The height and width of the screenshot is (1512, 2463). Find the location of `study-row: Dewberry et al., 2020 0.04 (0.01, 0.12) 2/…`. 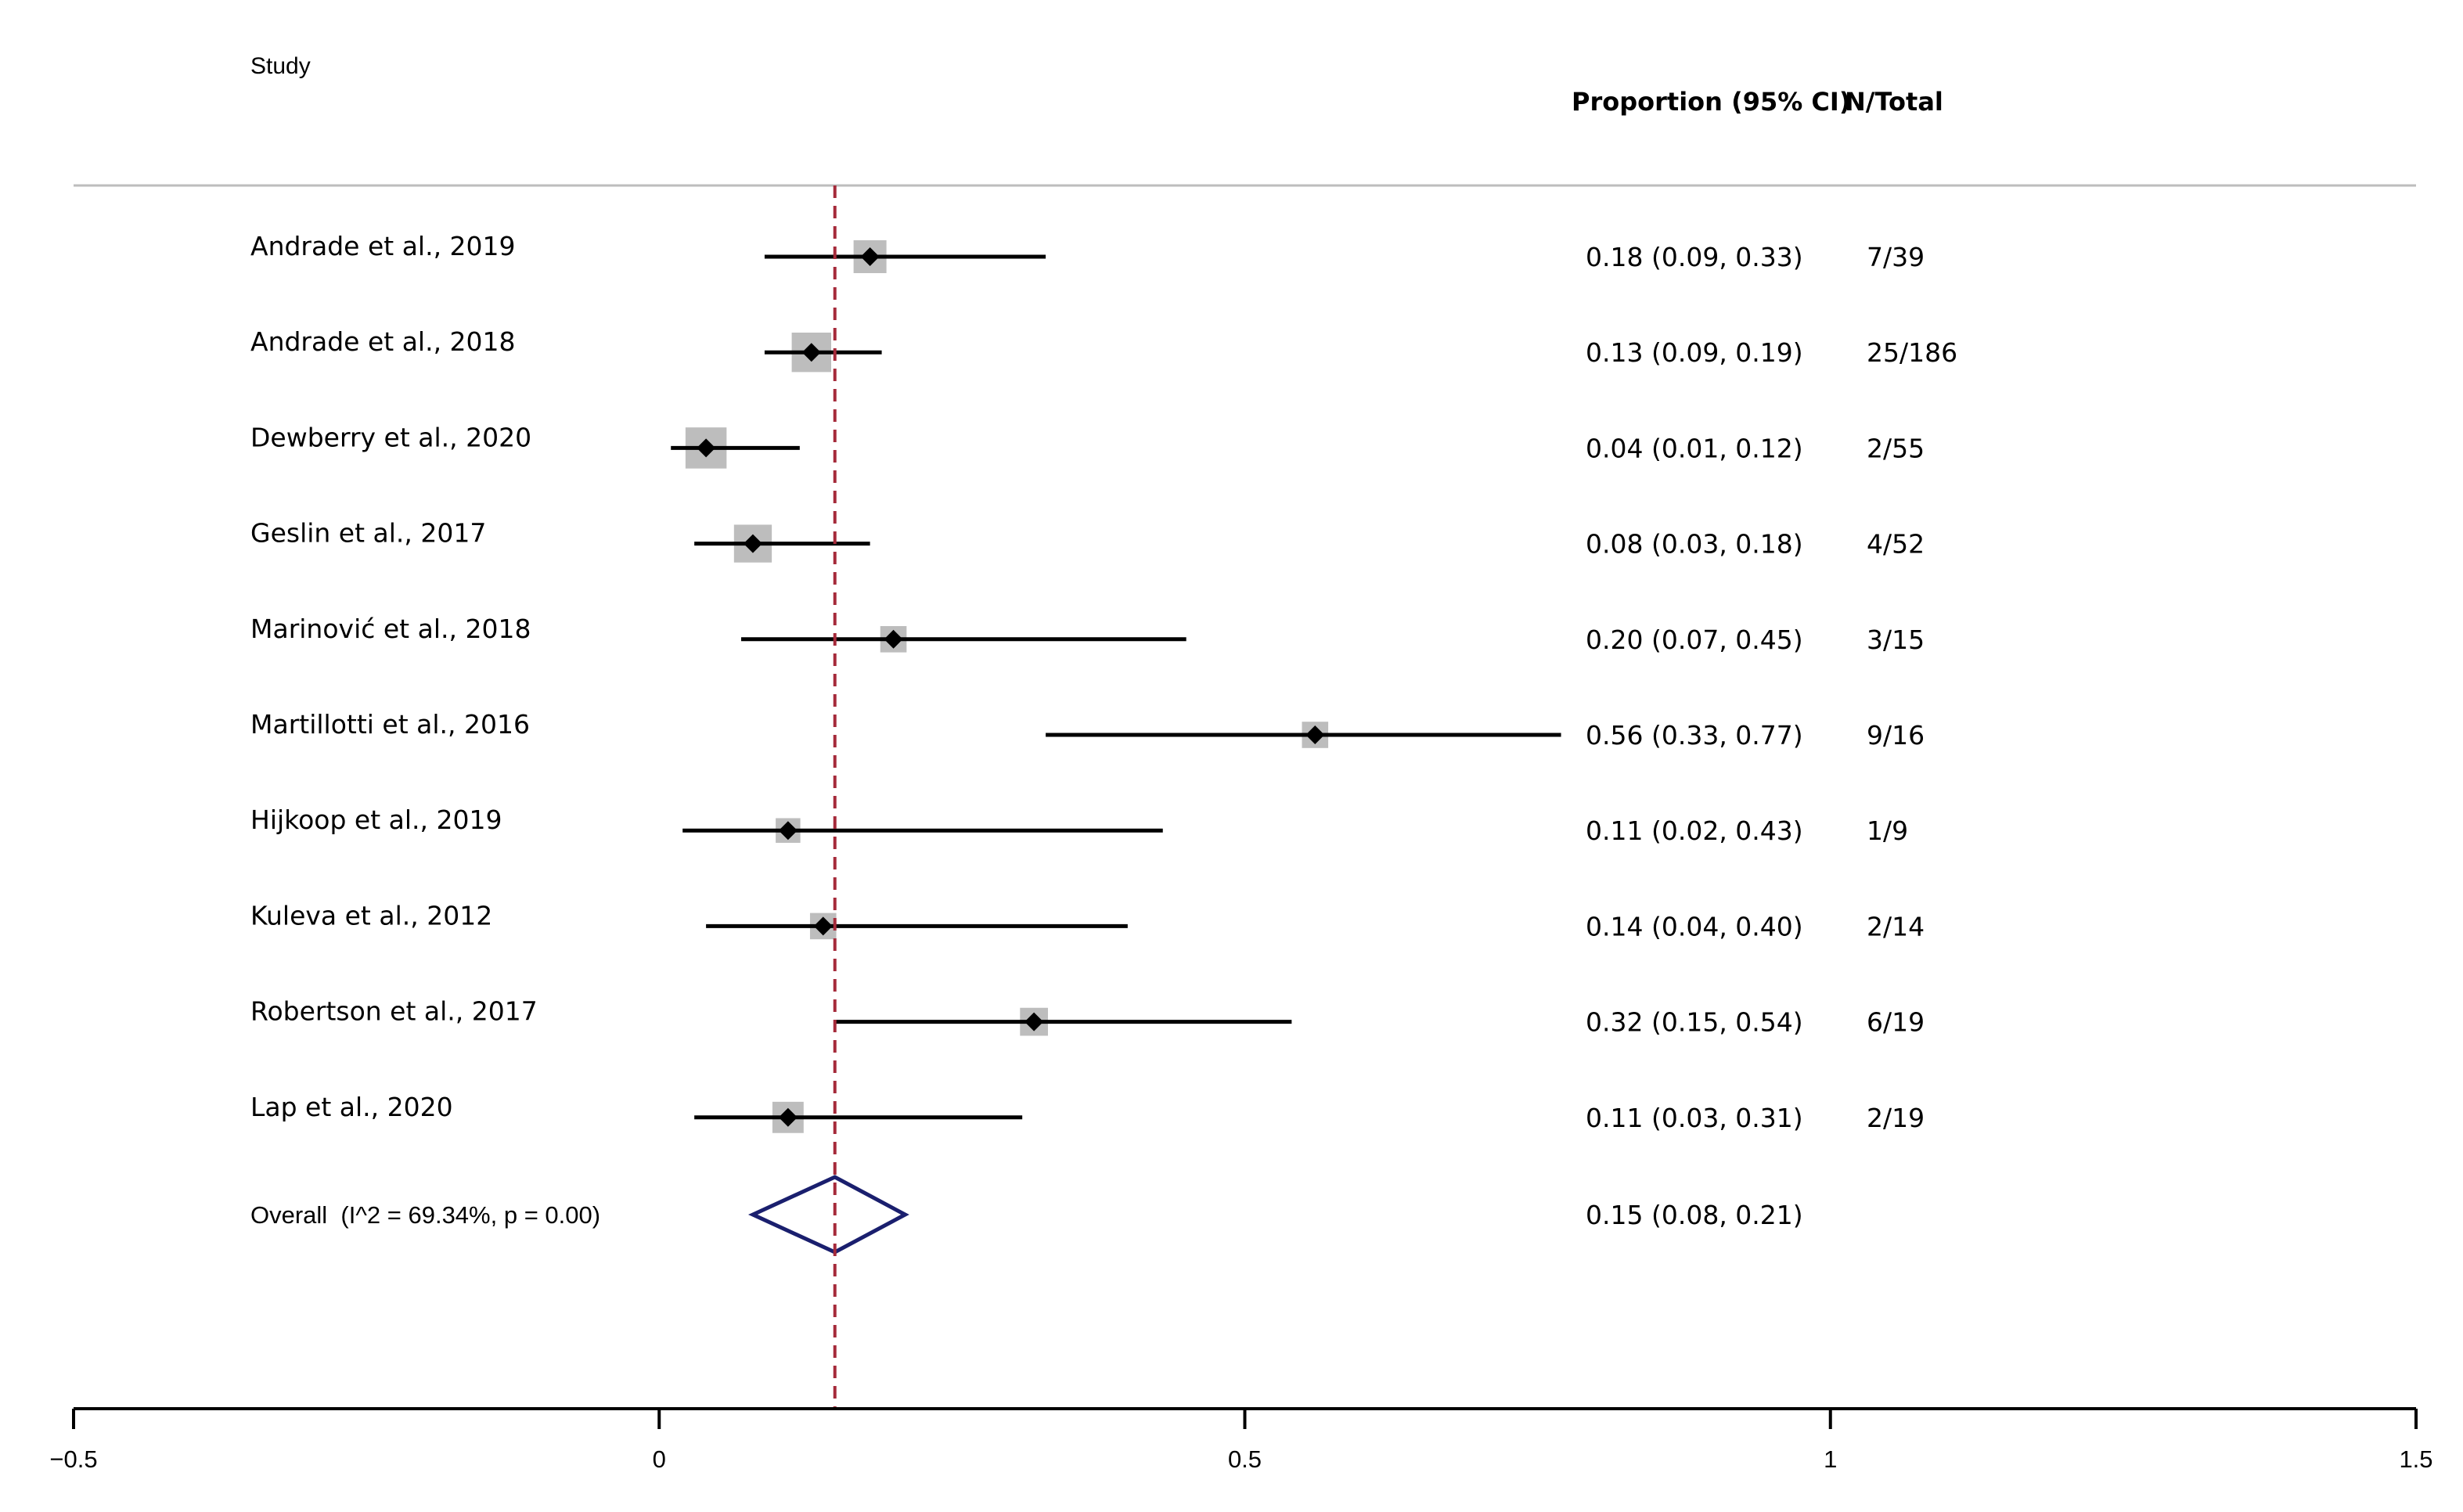

study-row: Dewberry et al., 2020 0.04 (0.01, 0.12) 2/… is located at coordinates (1087, 445).